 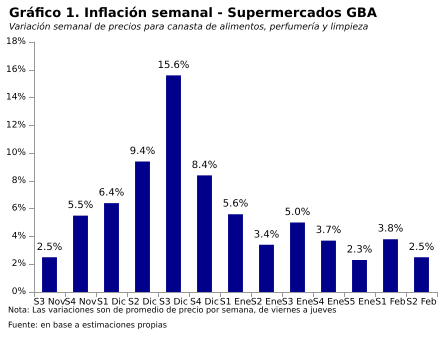 What do you see at coordinates (360, 303) in the screenshot?
I see `x-tick-label: S5 Ene` at bounding box center [360, 303].